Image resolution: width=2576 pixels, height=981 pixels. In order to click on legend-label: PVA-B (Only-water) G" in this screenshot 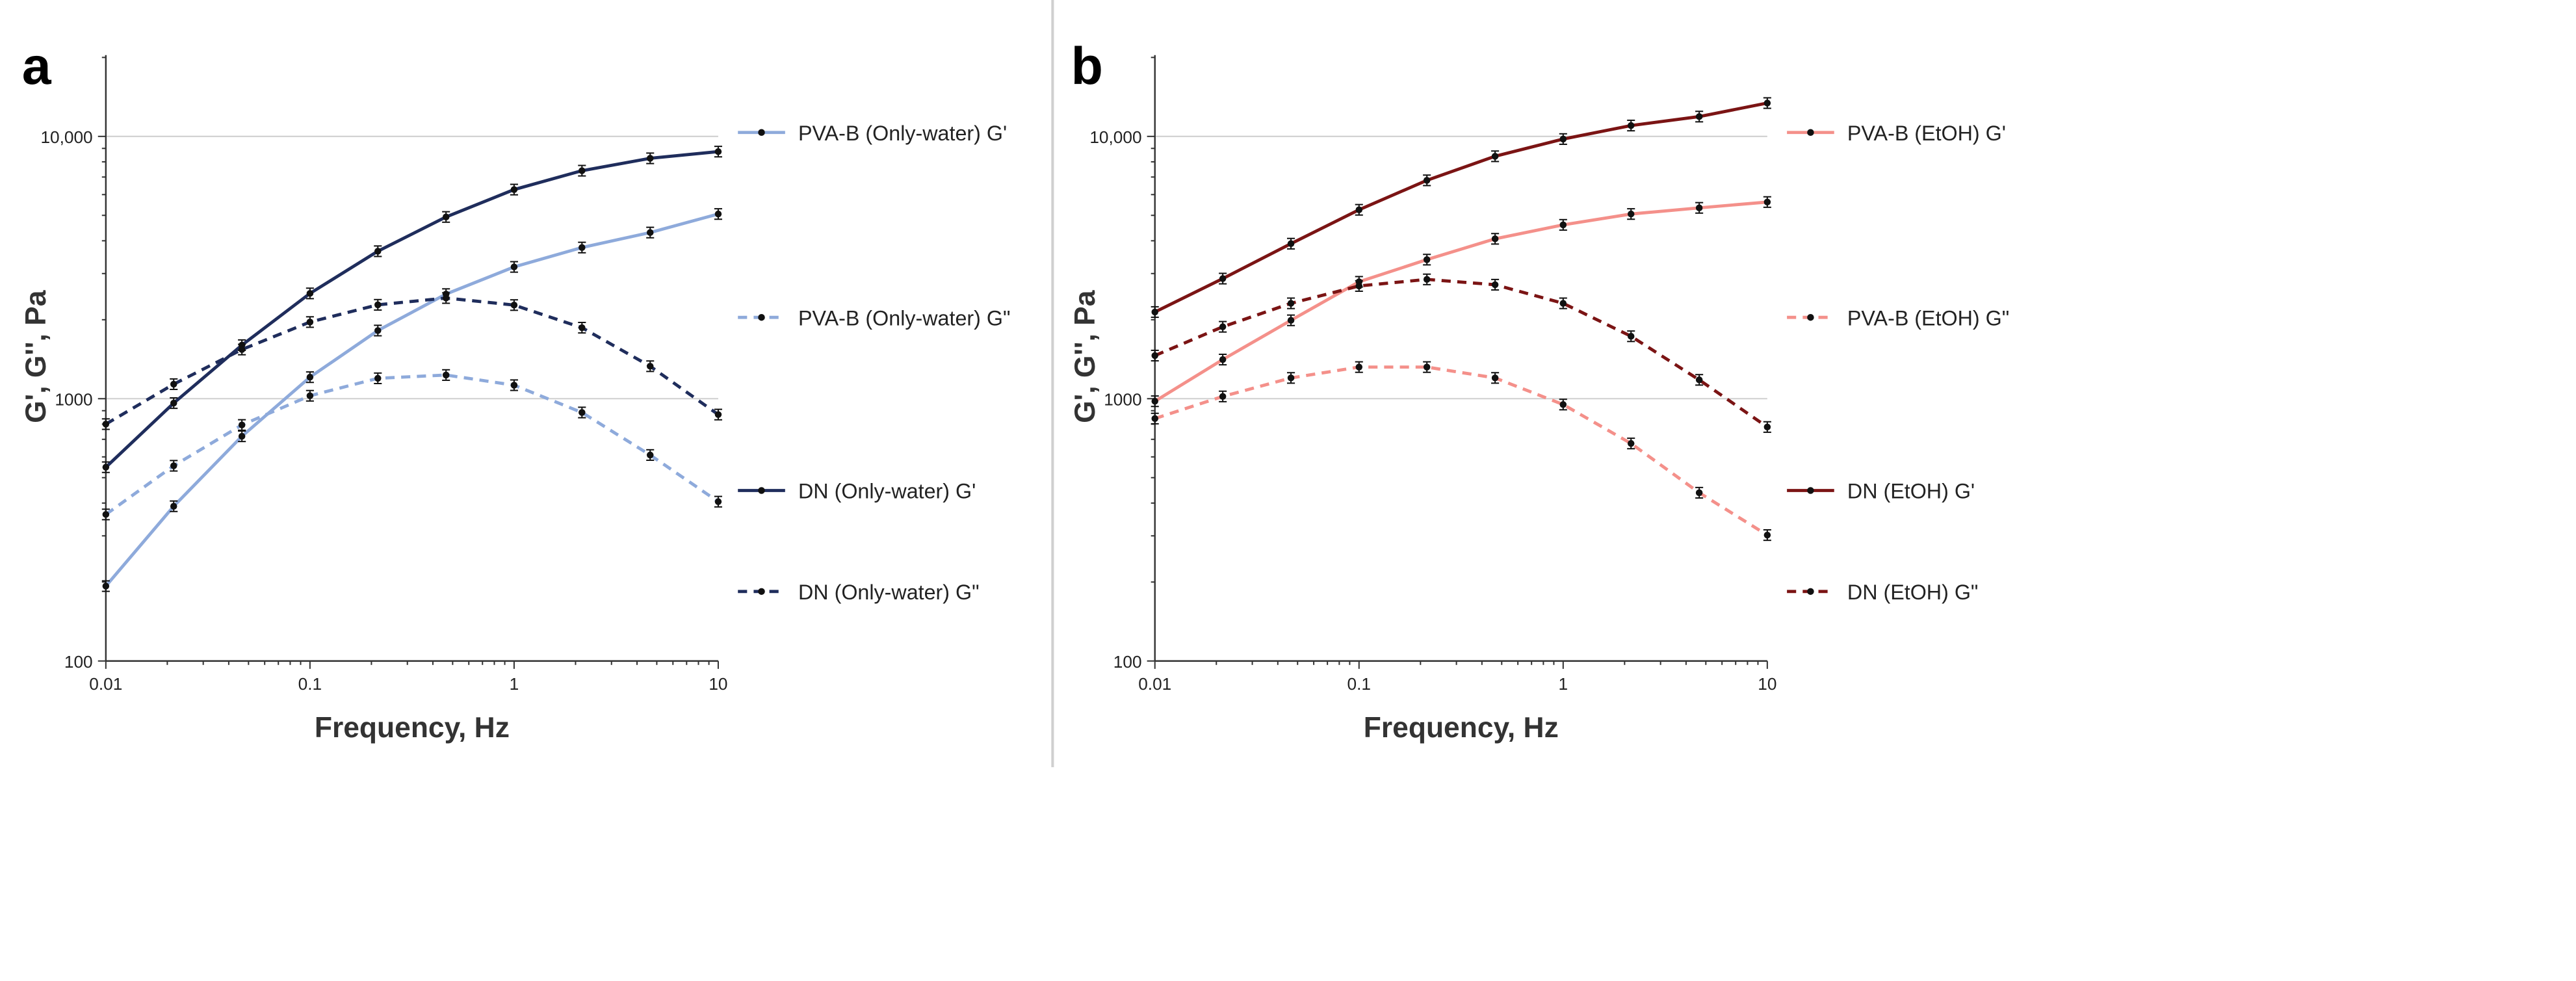, I will do `click(904, 318)`.